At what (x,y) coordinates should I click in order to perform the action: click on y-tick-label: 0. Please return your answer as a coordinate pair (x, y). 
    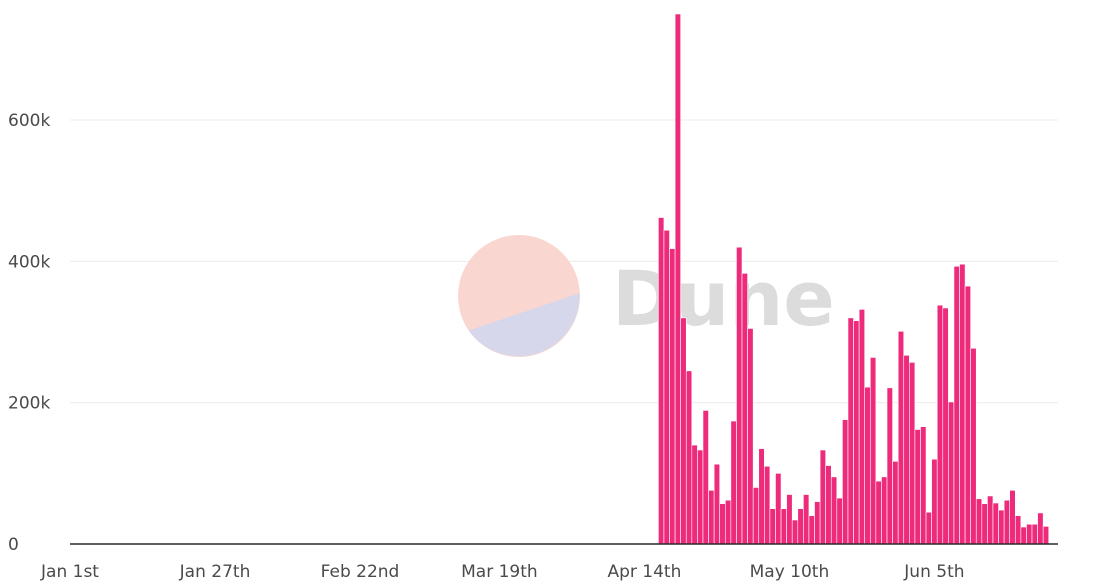
    Looking at the image, I should click on (13, 545).